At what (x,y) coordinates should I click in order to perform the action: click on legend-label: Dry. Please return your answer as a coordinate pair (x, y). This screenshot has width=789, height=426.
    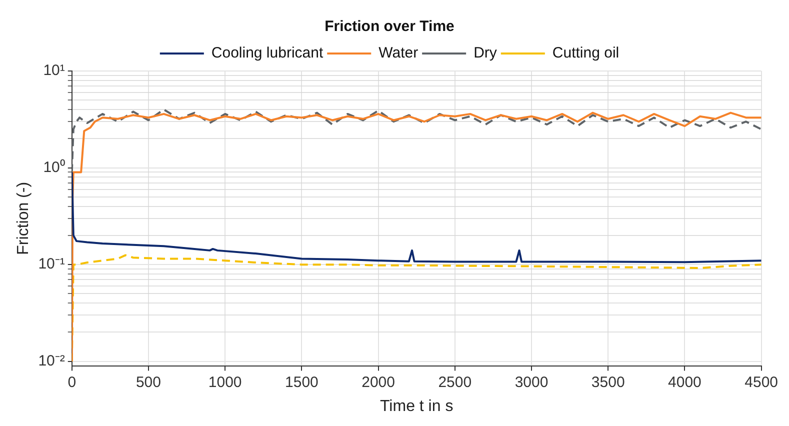
    Looking at the image, I should click on (486, 53).